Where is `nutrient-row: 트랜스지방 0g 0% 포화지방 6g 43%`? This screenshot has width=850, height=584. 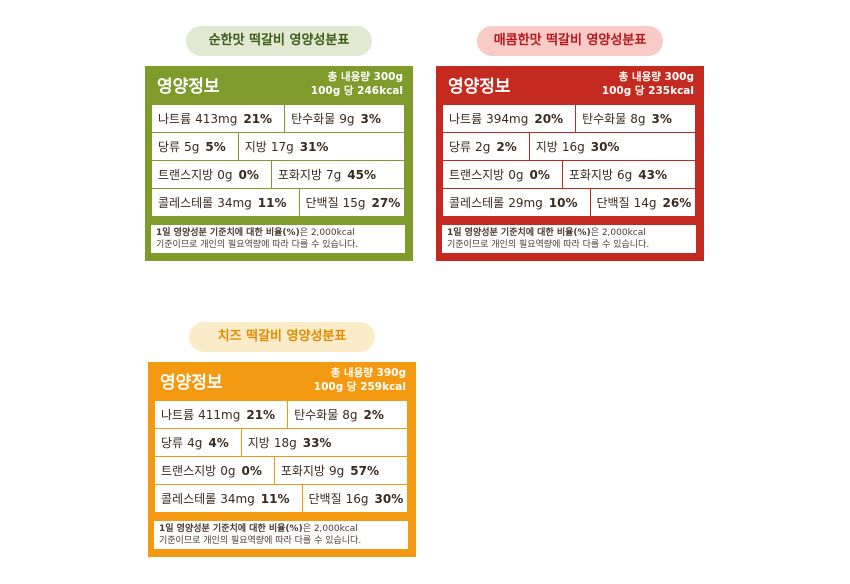 nutrient-row: 트랜스지방 0g 0% 포화지방 6g 43% is located at coordinates (569, 175).